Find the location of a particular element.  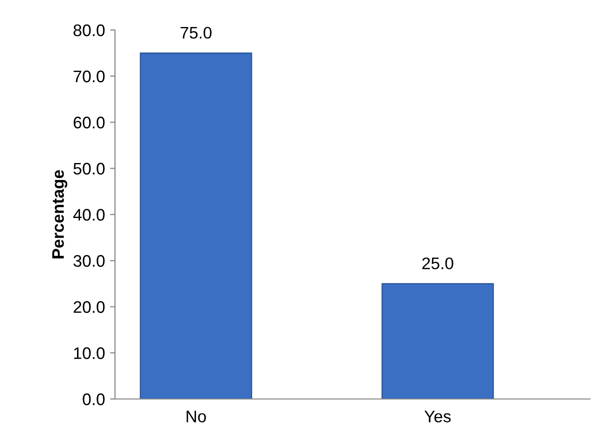

y-tick-label: 50.0 is located at coordinates (89, 168).